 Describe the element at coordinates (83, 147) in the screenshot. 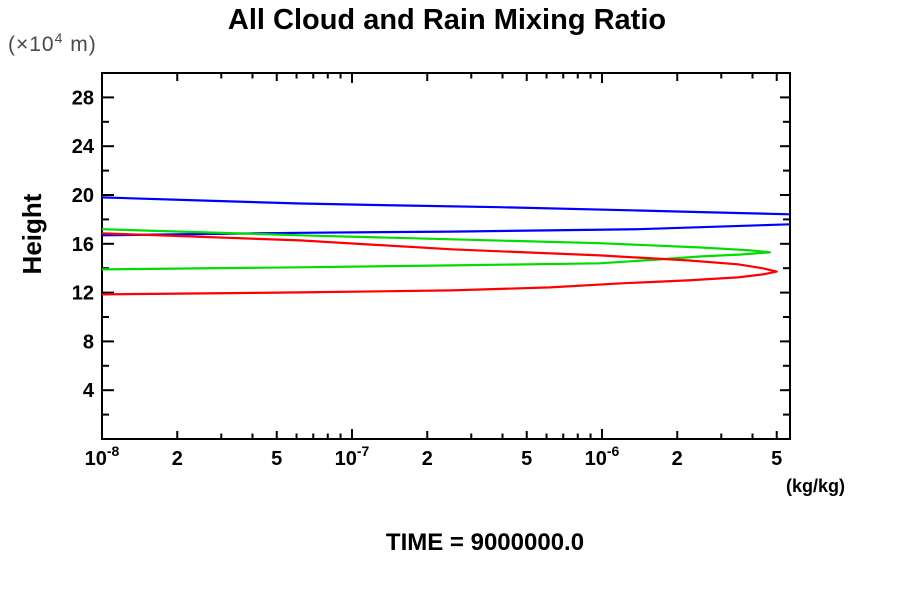

I see `y-tick-label: 24` at that location.